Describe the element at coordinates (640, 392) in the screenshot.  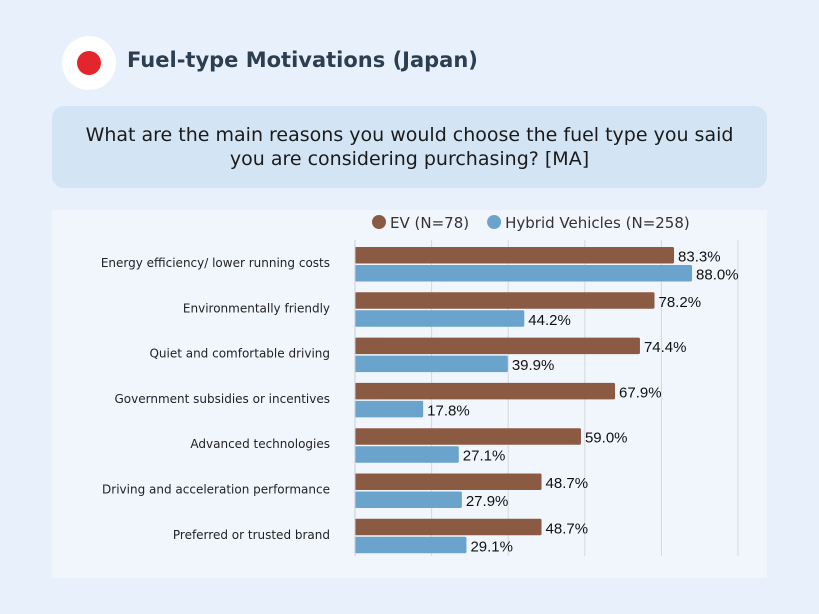
I see `data-label: 67.9%` at that location.